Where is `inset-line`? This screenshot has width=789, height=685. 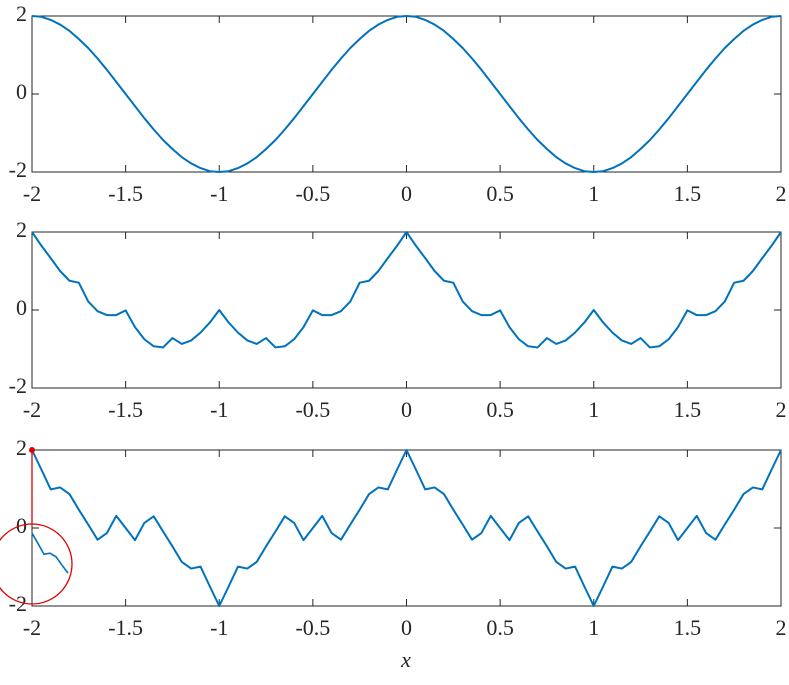 inset-line is located at coordinates (50, 553).